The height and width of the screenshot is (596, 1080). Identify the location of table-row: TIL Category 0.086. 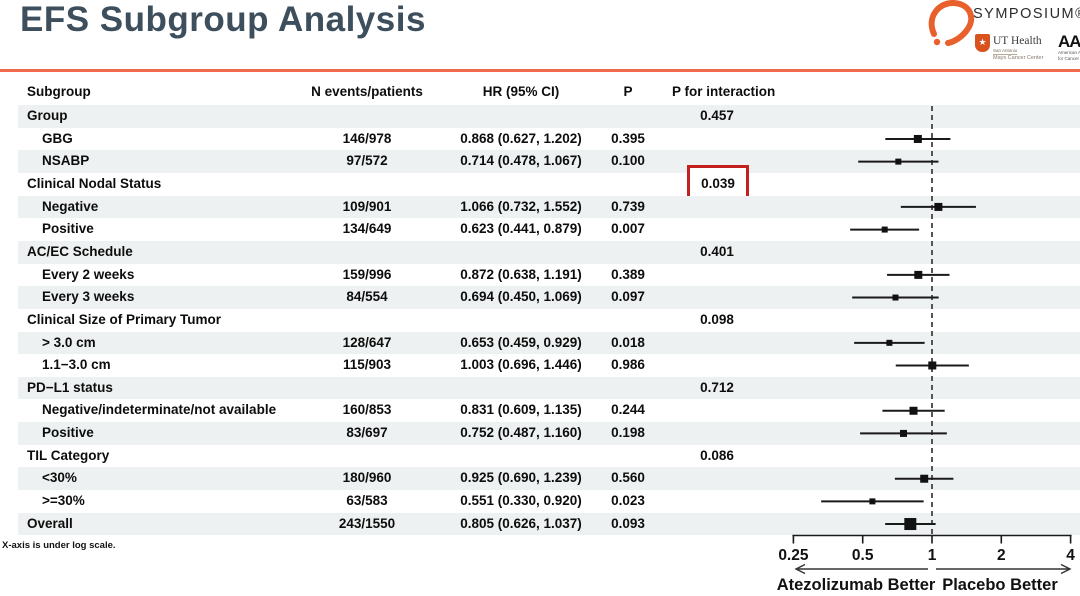
(540, 456).